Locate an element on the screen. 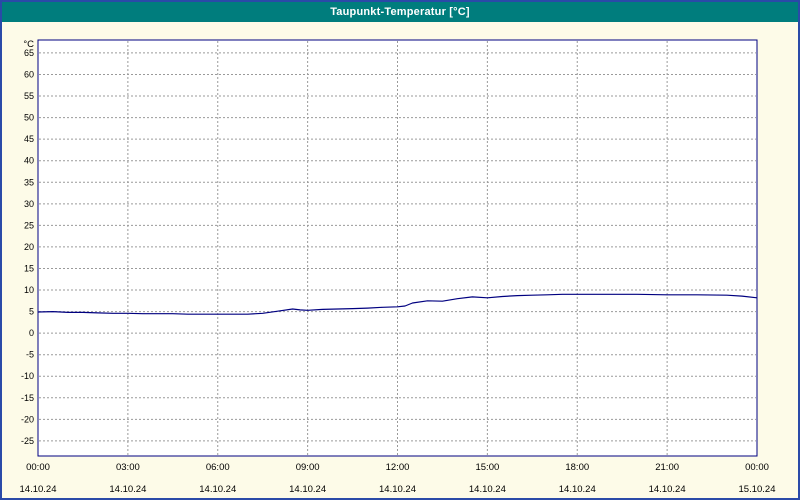 The height and width of the screenshot is (500, 800). series-line is located at coordinates (397, 304).